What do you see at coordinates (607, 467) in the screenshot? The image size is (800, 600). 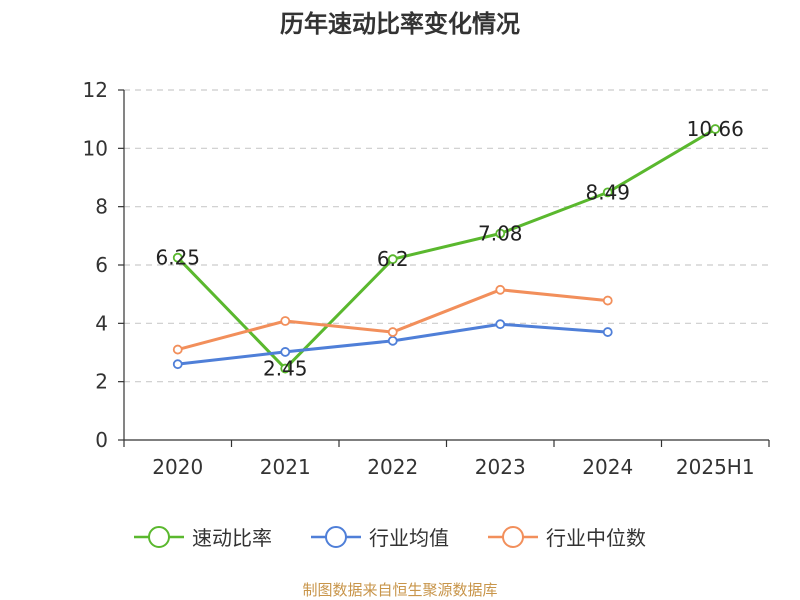 I see `x-tick-label: 2024` at bounding box center [607, 467].